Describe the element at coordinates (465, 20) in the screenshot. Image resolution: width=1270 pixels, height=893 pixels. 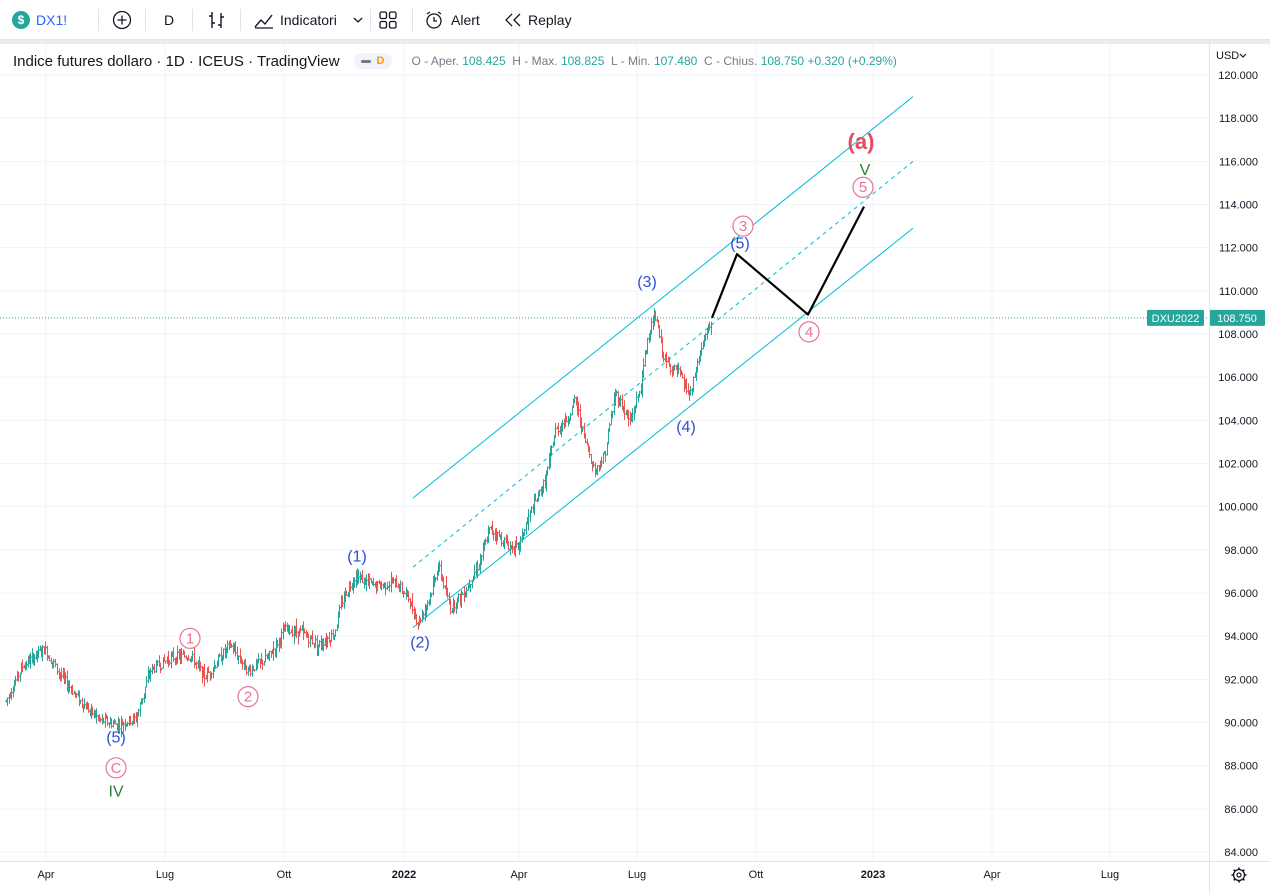
I see `alert-label: Alert` at that location.